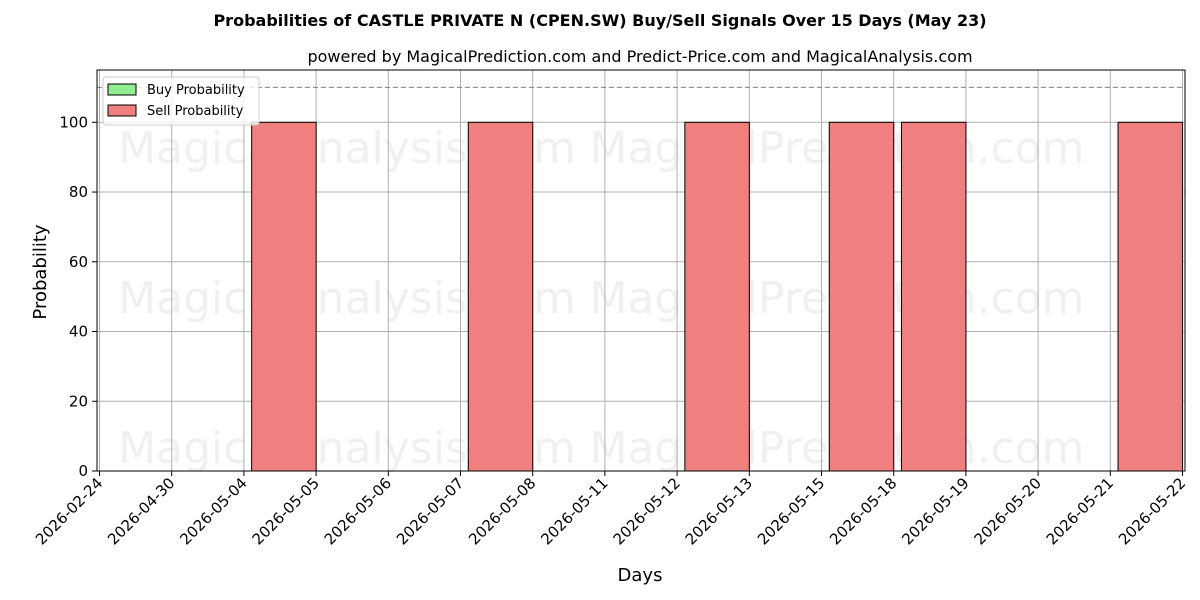  What do you see at coordinates (73, 122) in the screenshot?
I see `y-tick-label: 100` at bounding box center [73, 122].